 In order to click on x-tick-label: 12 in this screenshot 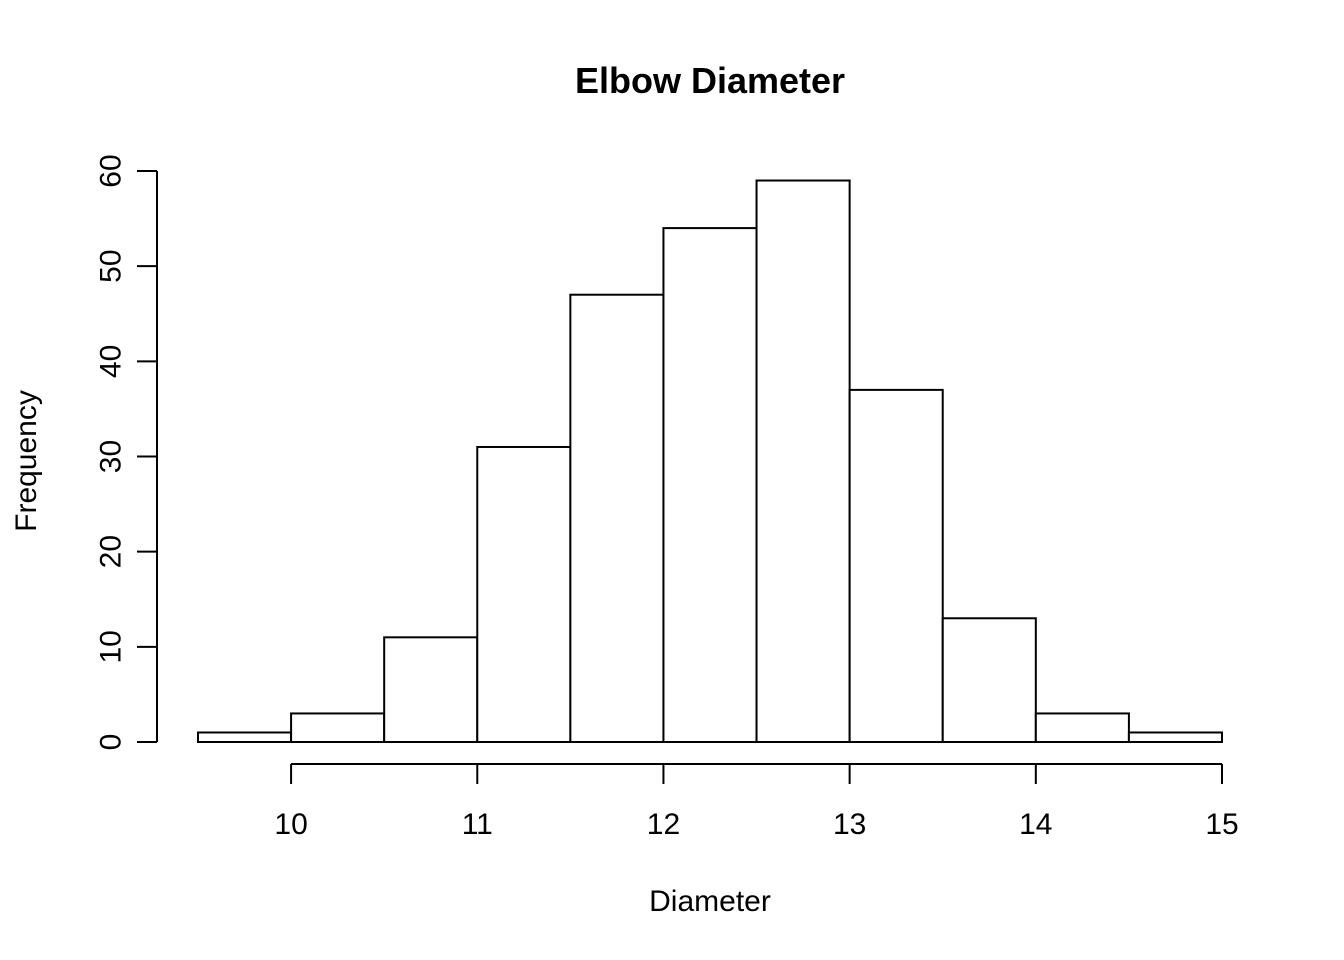, I will do `click(663, 824)`.